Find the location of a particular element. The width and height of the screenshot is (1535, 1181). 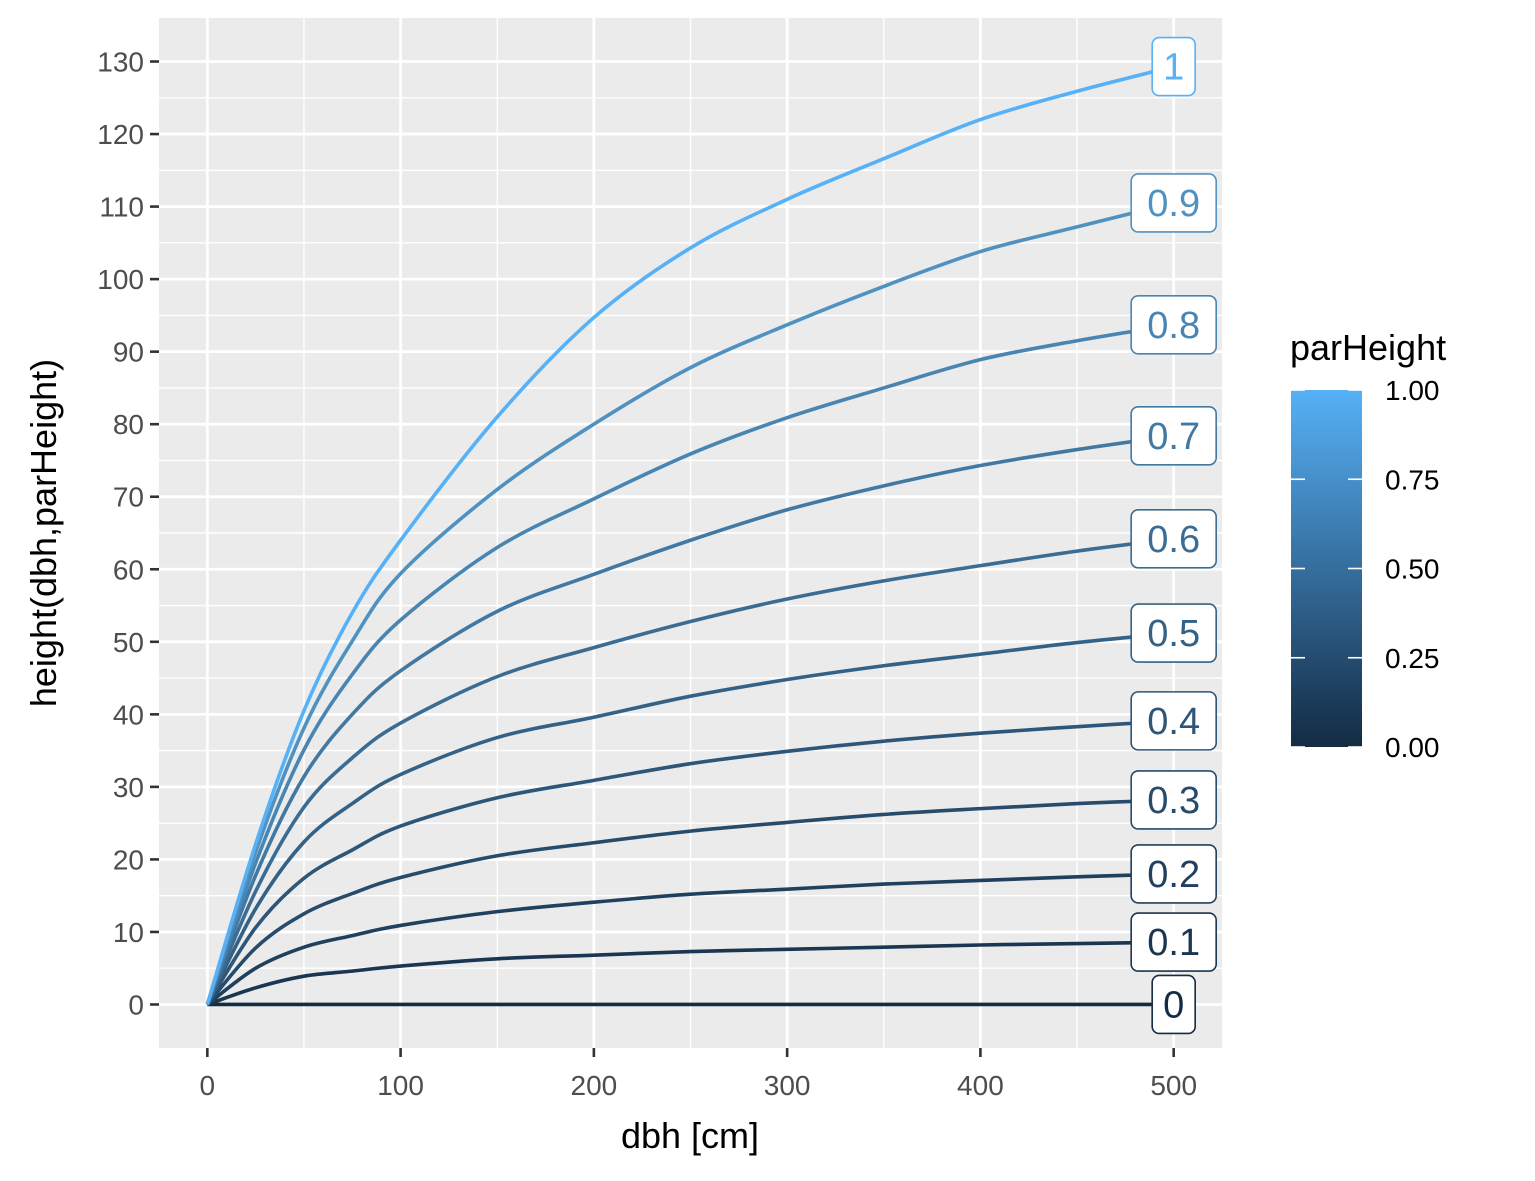

legend-label: 0.00 is located at coordinates (1412, 747).